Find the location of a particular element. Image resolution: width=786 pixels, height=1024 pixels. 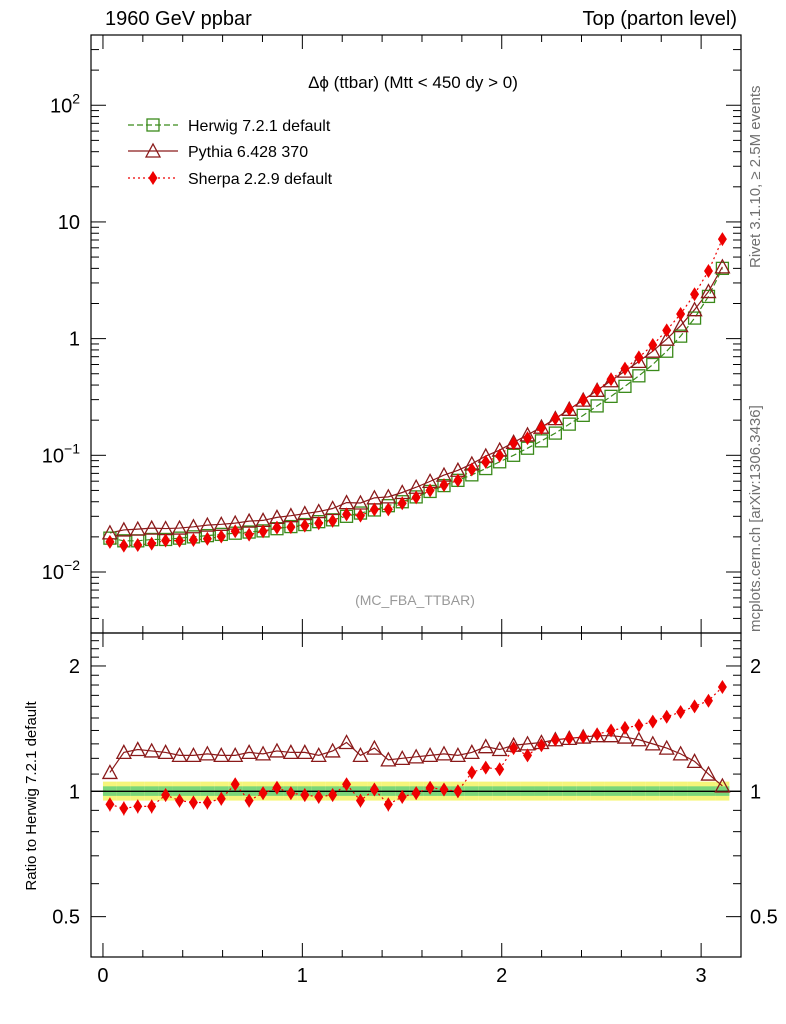

mcplots-label: mcplots.cern.ch [arXiv:1306.3436] is located at coordinates (755, 518).